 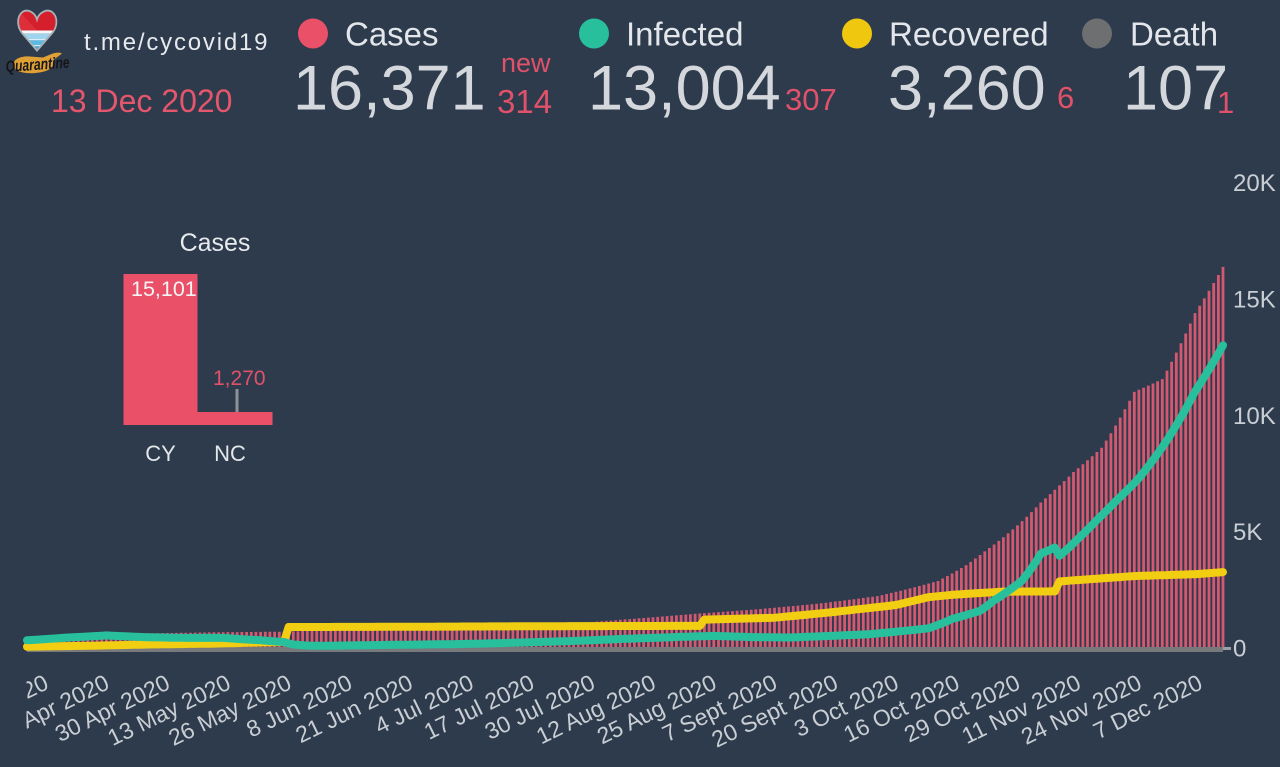 What do you see at coordinates (1247, 532) in the screenshot?
I see `svg-text: 5K` at bounding box center [1247, 532].